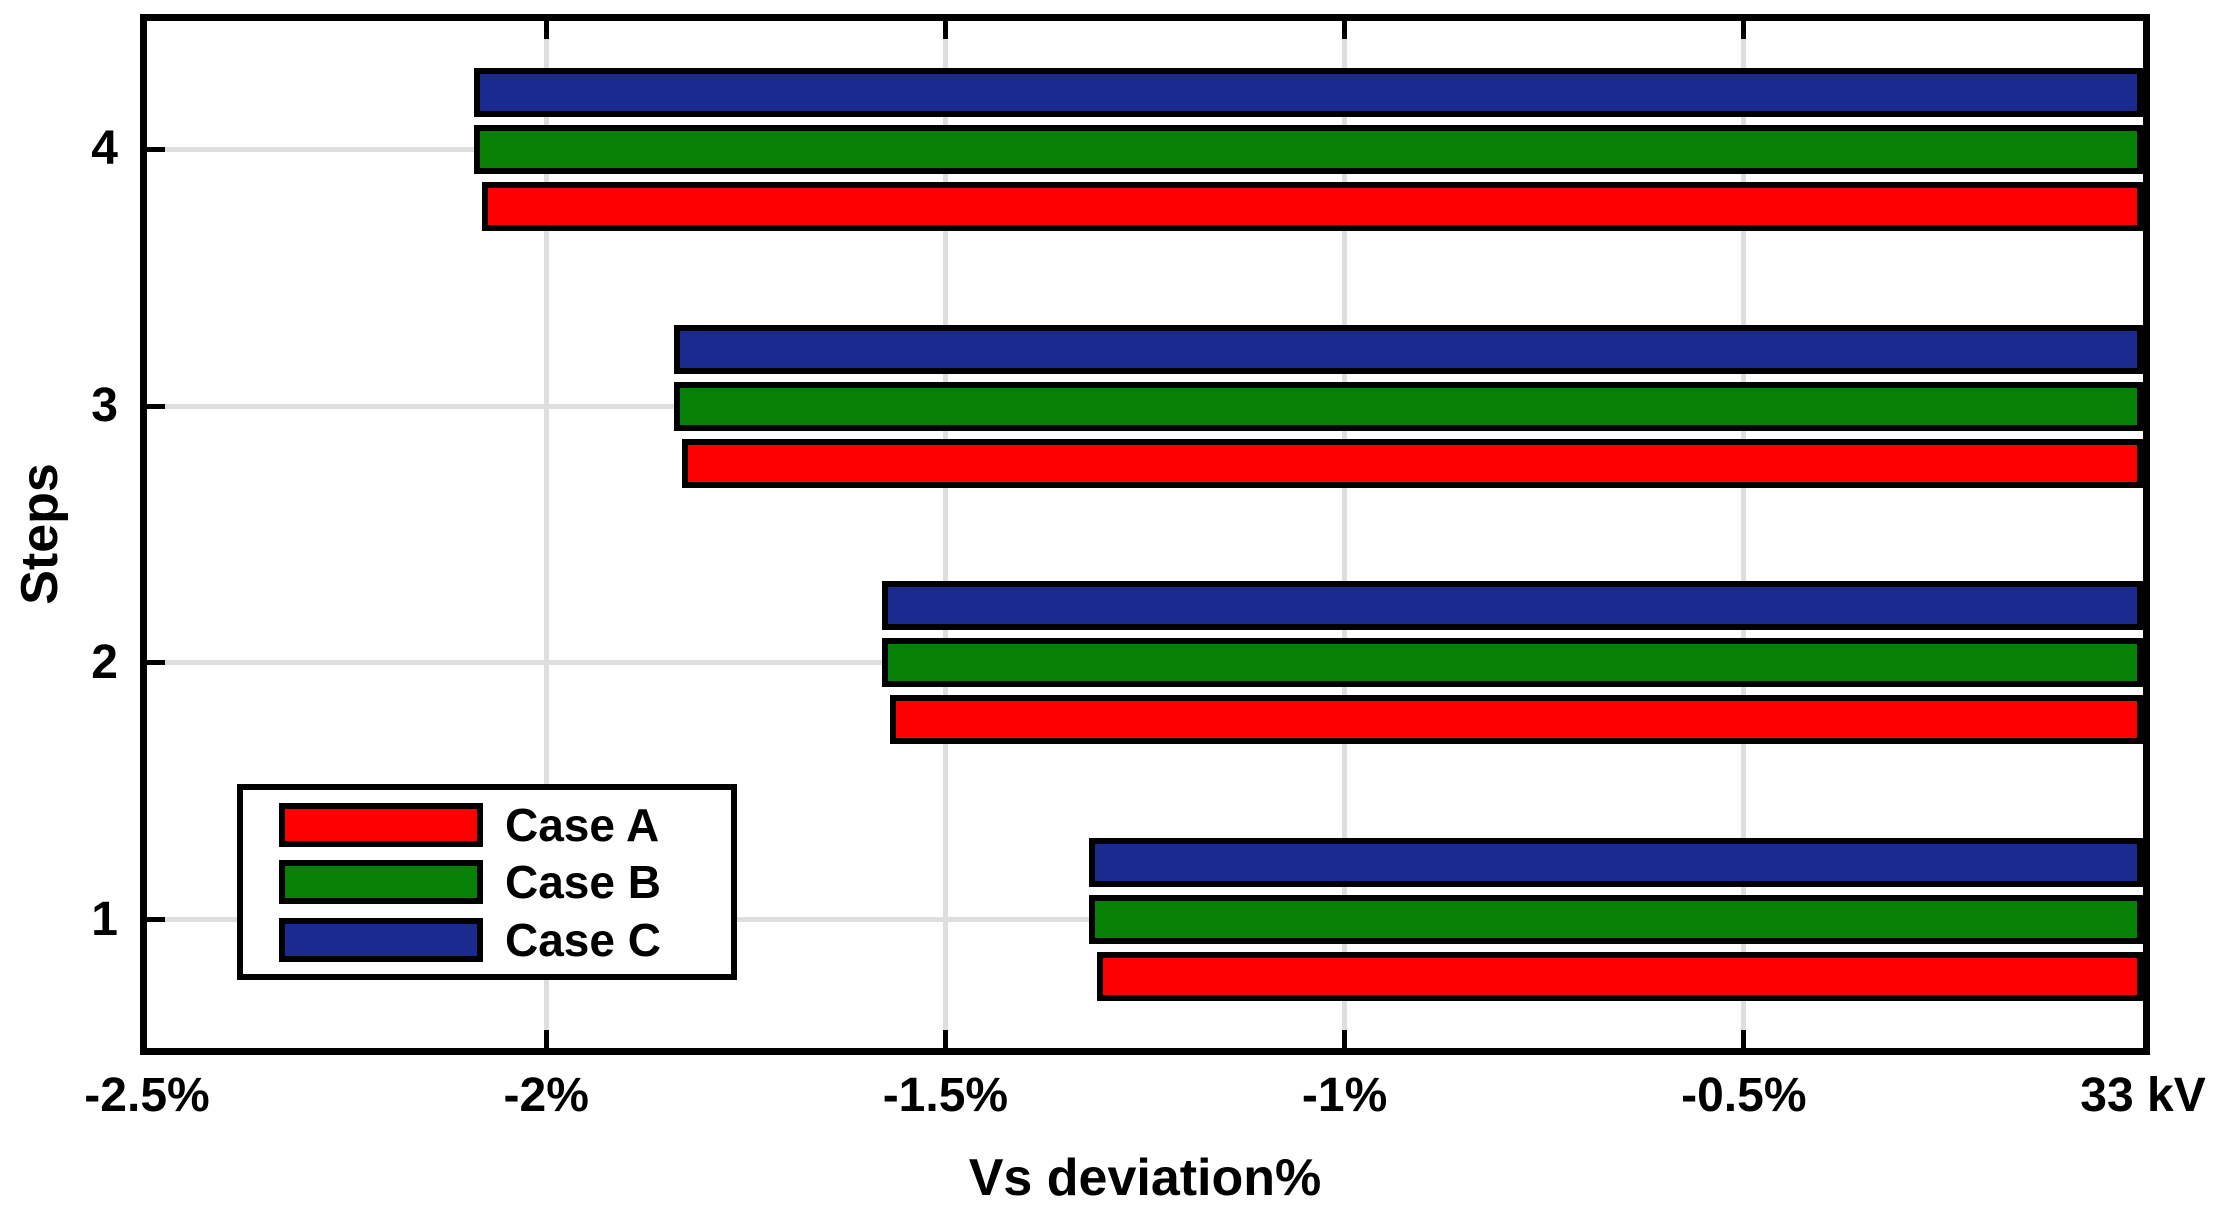  What do you see at coordinates (40, 534) in the screenshot?
I see `y-axis-title: Steps` at bounding box center [40, 534].